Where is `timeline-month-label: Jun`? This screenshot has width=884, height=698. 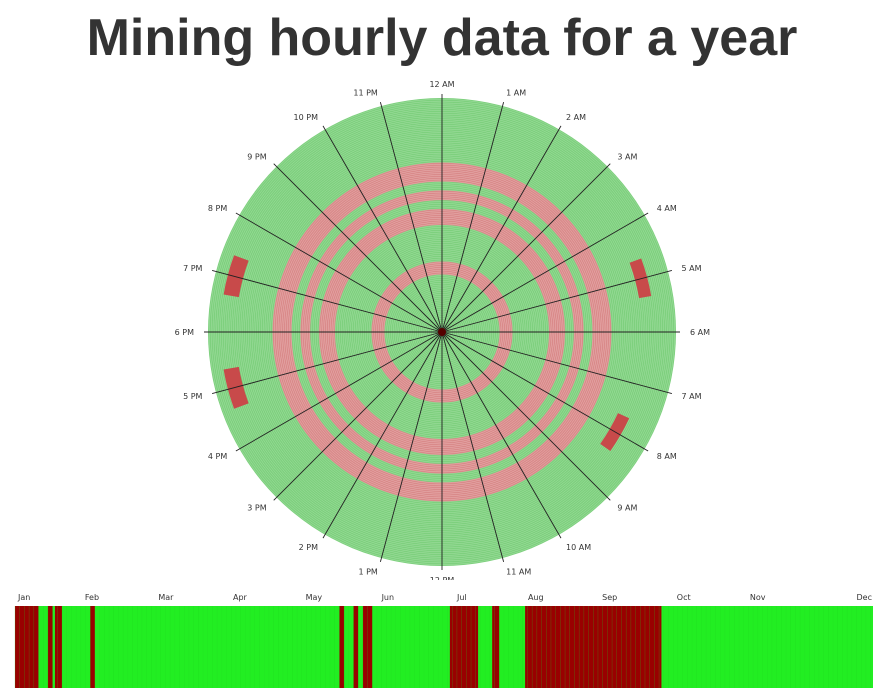
timeline-month-label: Jun is located at coordinates (388, 597).